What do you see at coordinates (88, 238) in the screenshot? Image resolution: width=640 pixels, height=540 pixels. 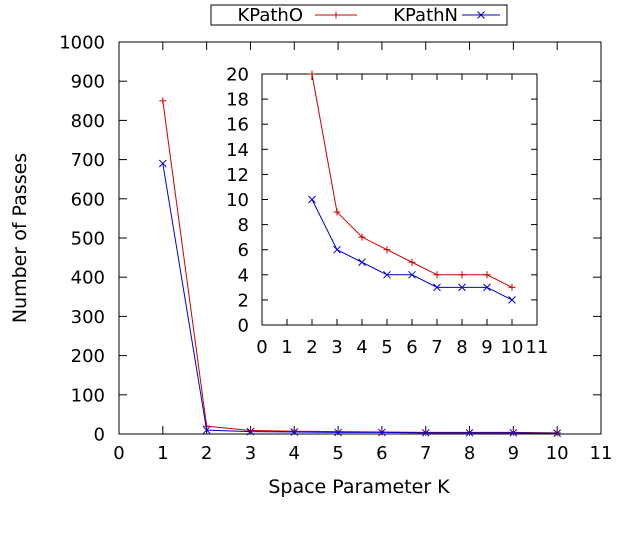 I see `y-tick-label: 500` at bounding box center [88, 238].